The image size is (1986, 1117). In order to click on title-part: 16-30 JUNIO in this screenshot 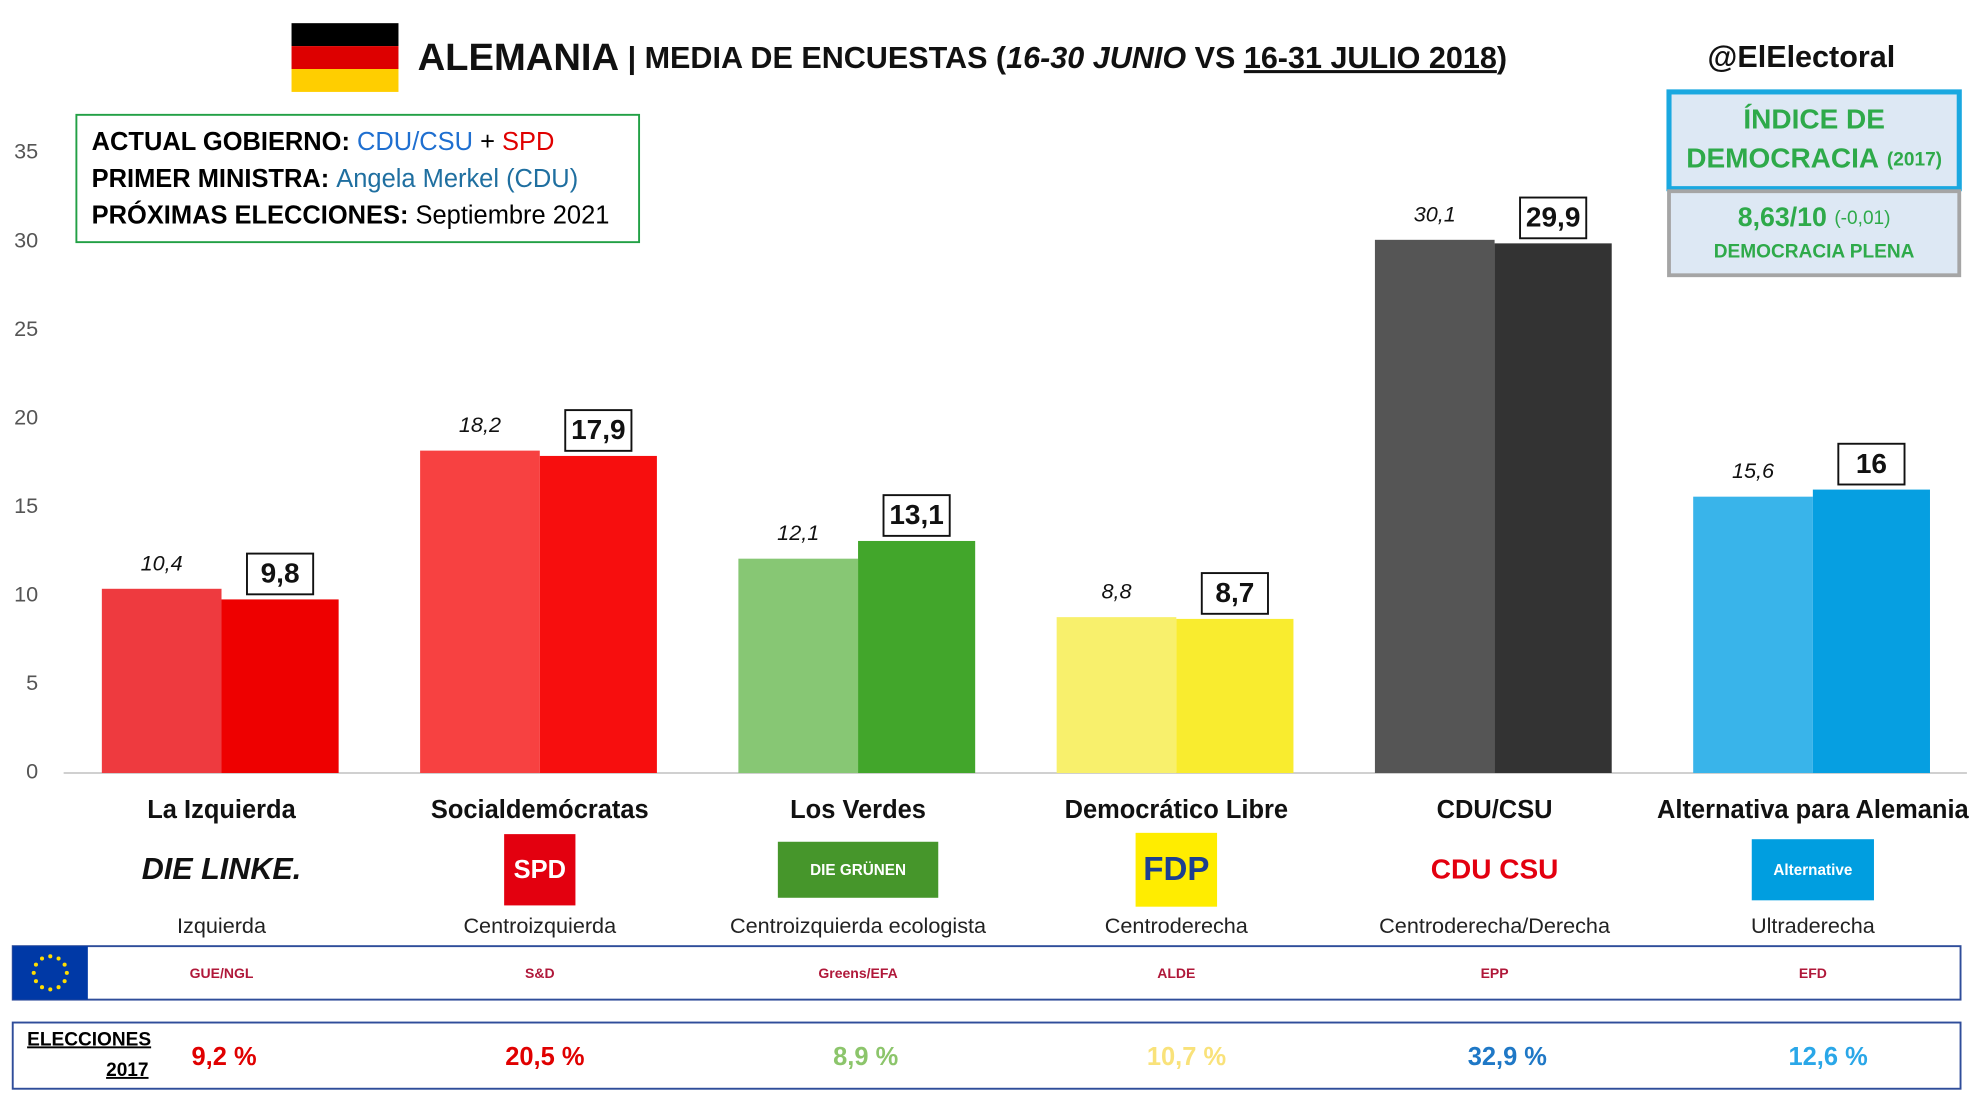, I will do `click(1096, 58)`.